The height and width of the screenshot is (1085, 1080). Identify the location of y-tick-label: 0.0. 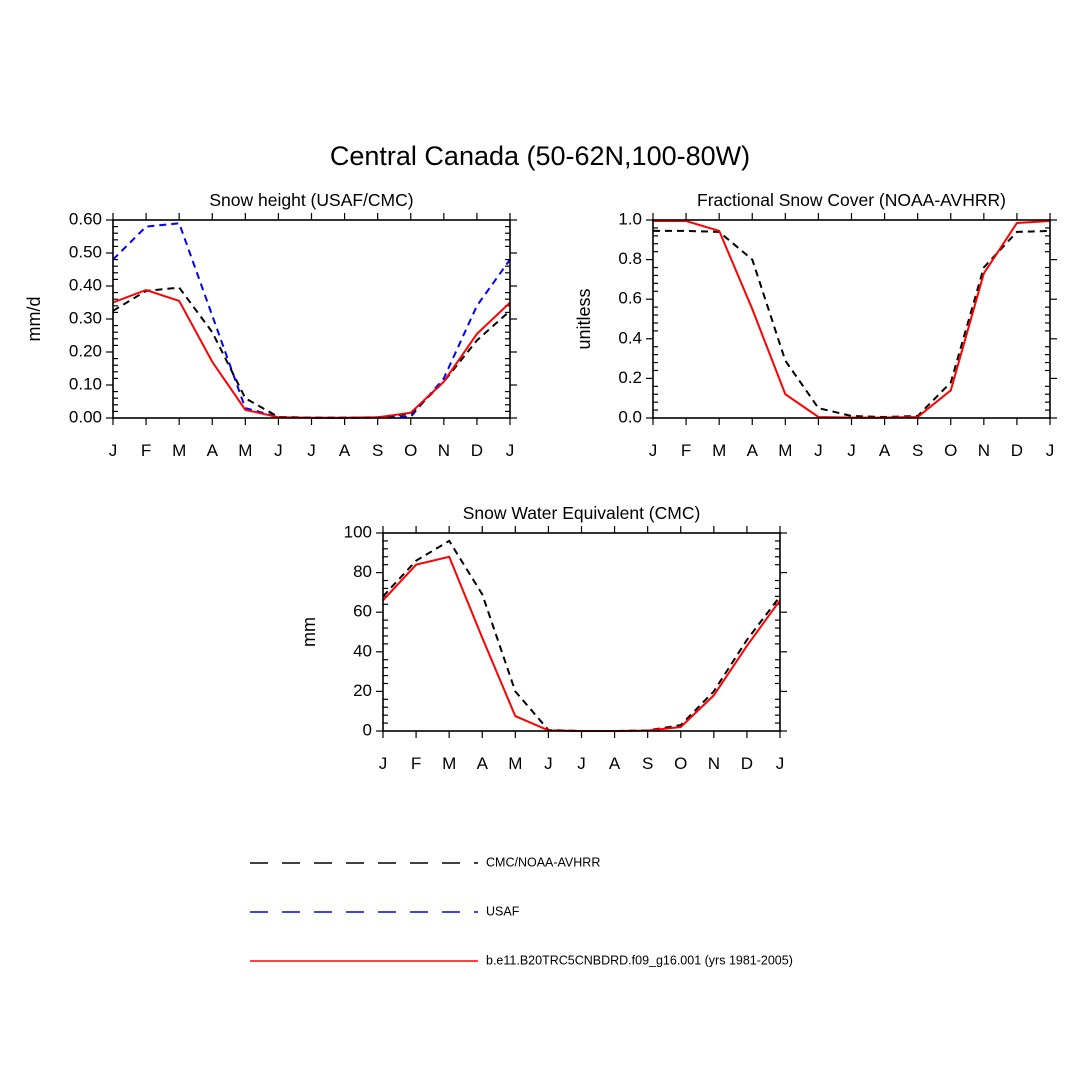
(630, 416).